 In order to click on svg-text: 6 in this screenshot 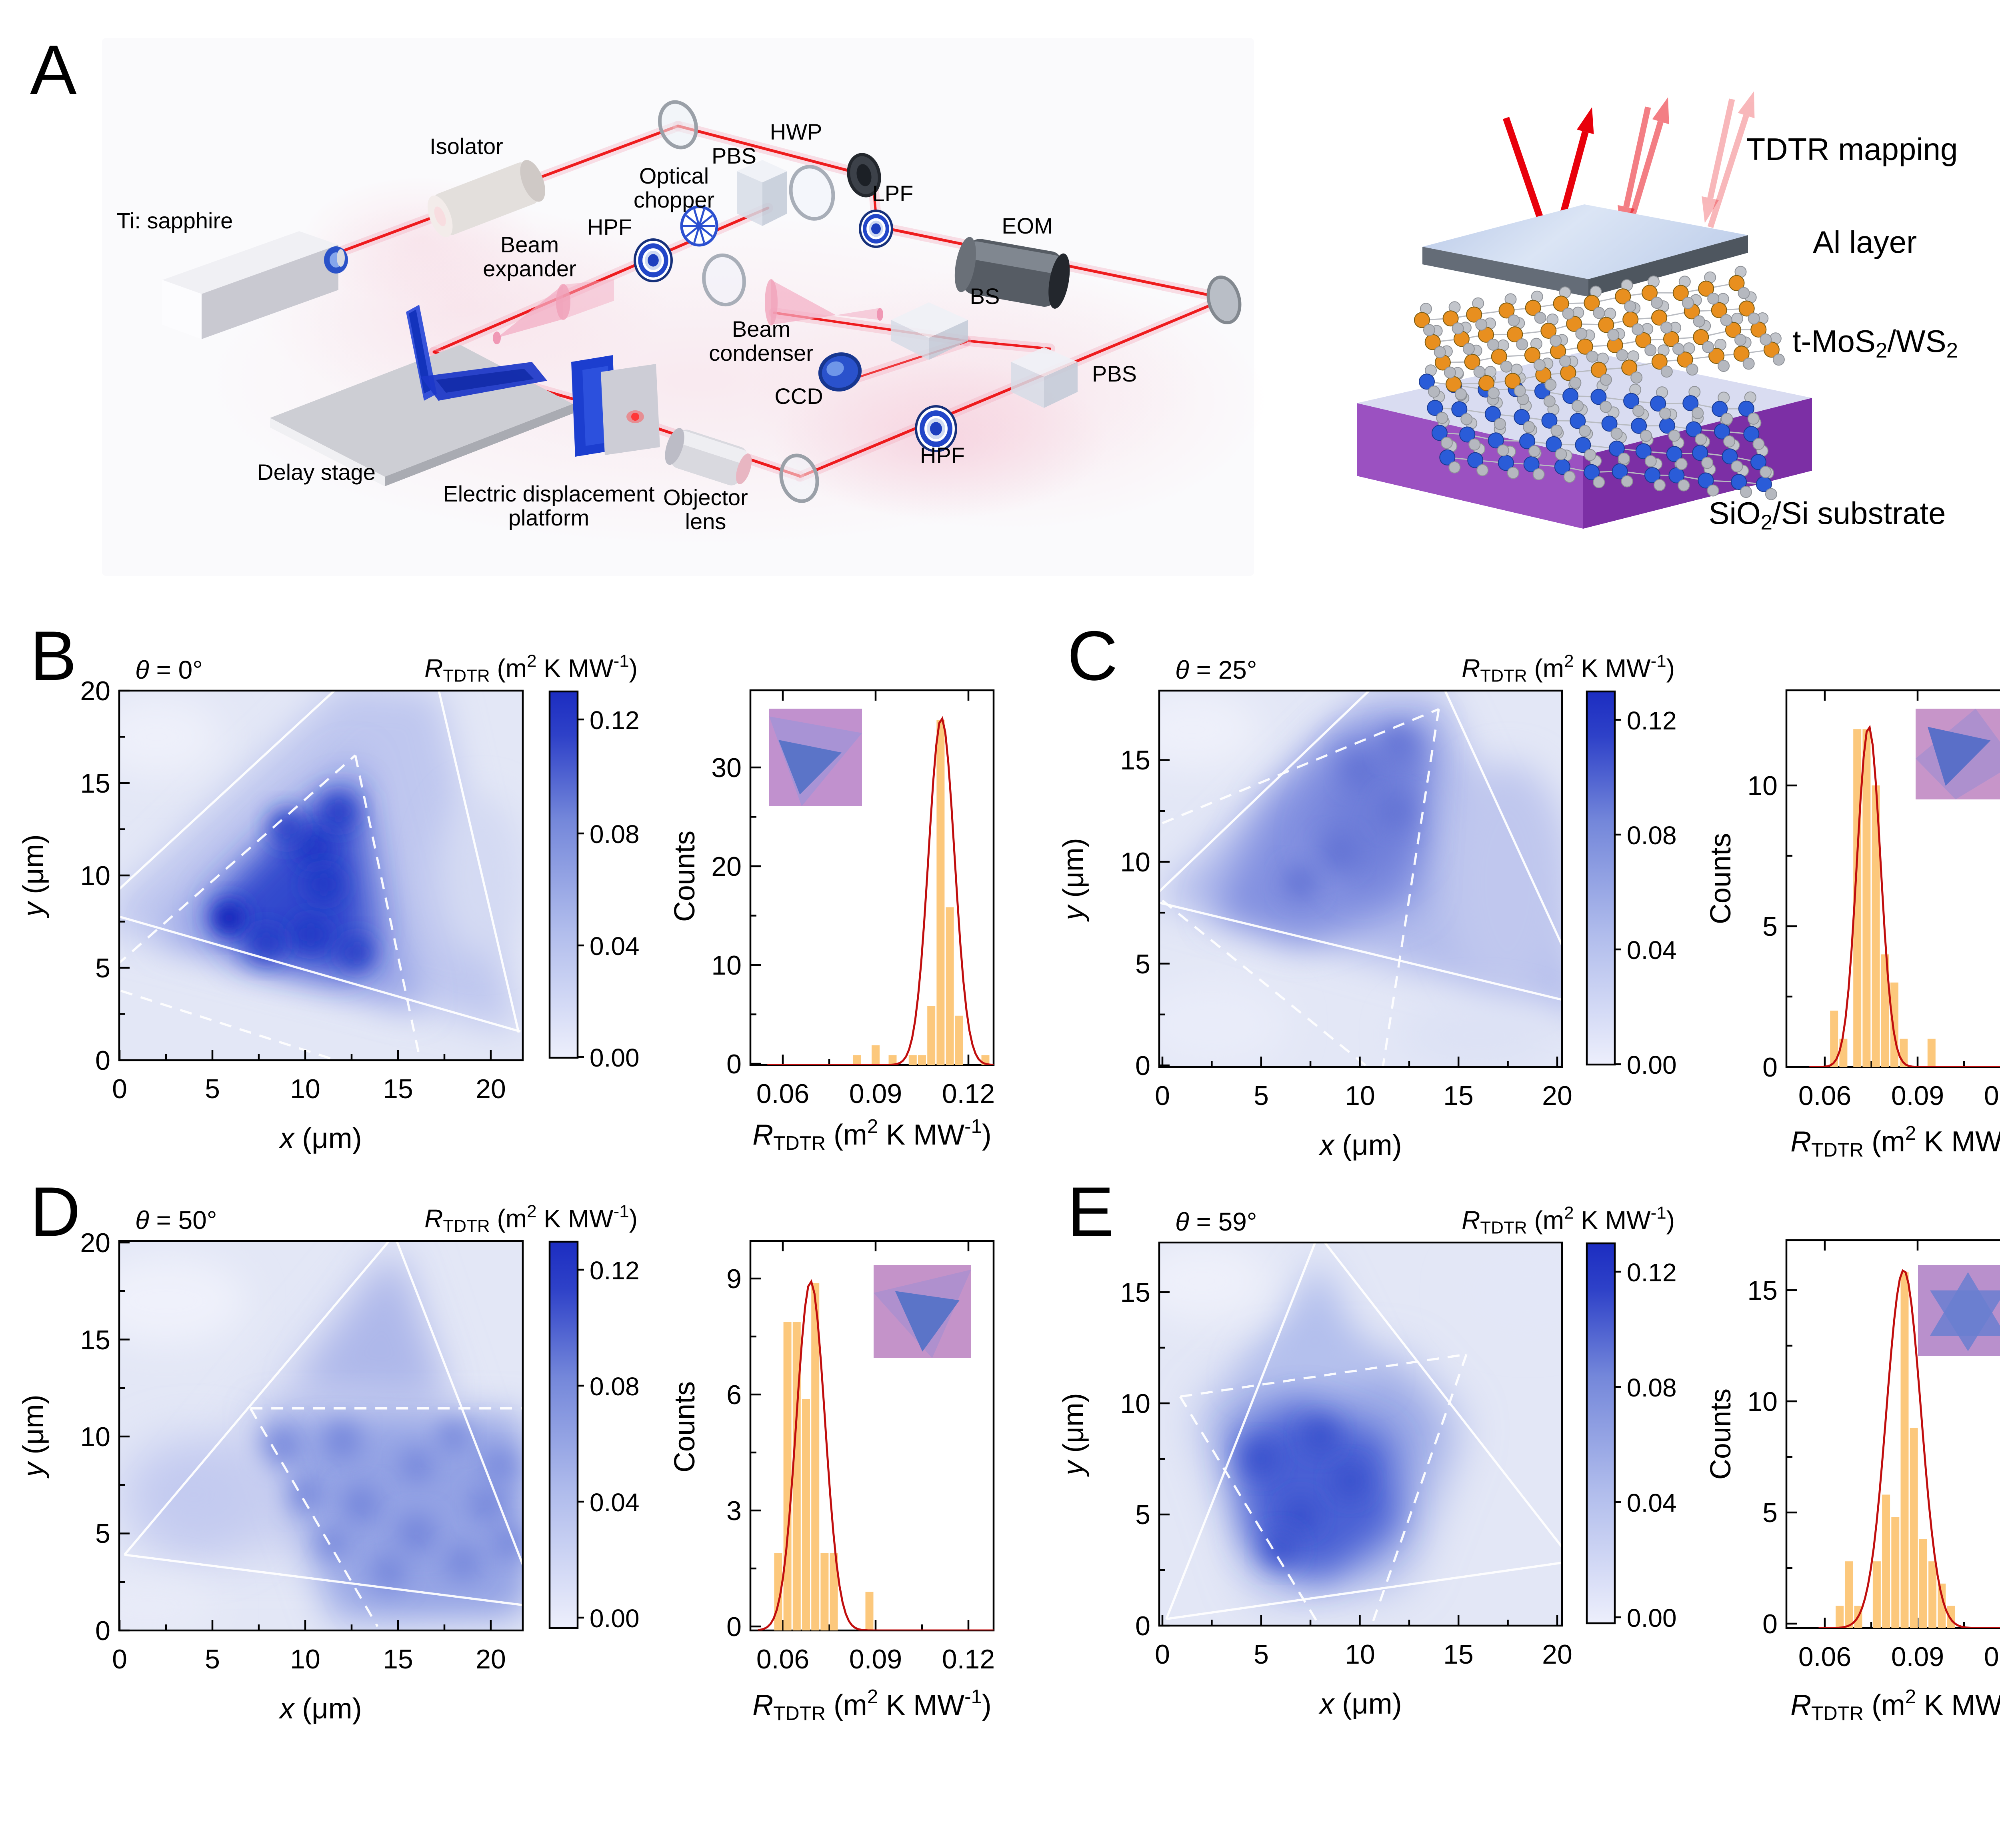, I will do `click(734, 1395)`.